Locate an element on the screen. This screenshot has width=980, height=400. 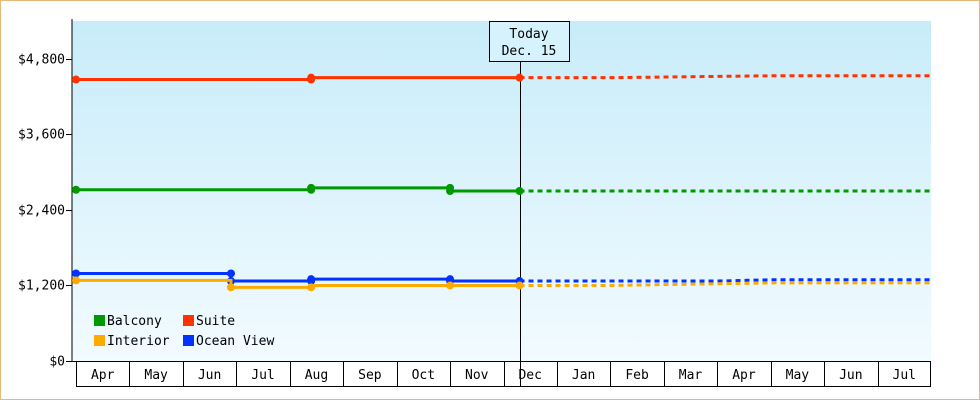
y-tick-label: $2,400 is located at coordinates (41, 211).